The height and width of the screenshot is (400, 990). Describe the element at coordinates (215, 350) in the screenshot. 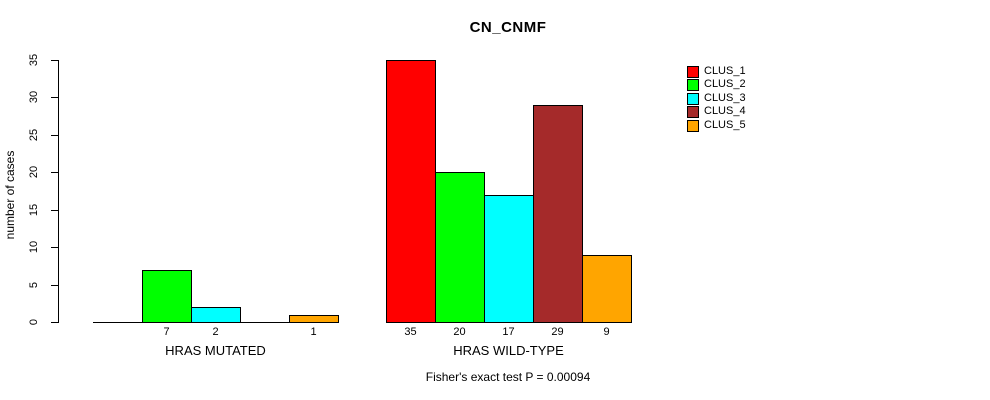

I see `x-group-label: HRAS MUTATED` at that location.